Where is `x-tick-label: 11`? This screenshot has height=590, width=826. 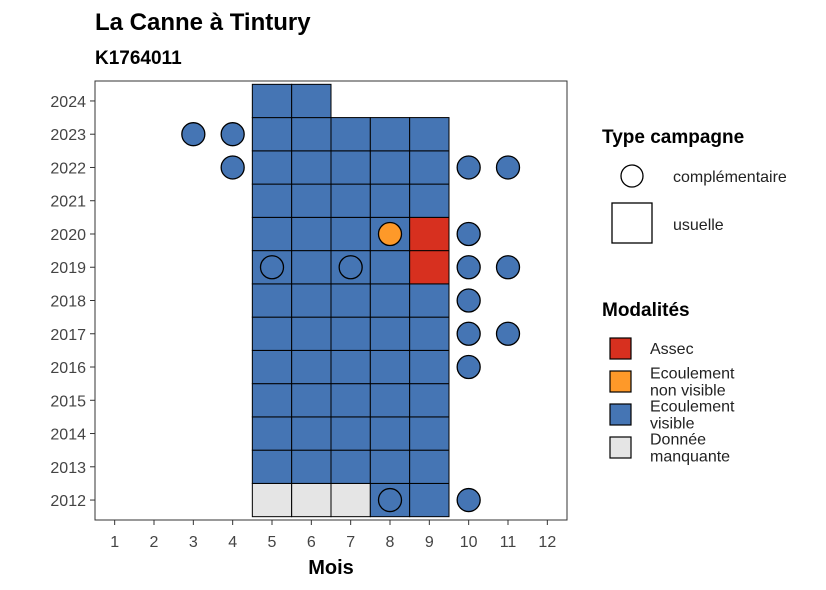 x-tick-label: 11 is located at coordinates (508, 542).